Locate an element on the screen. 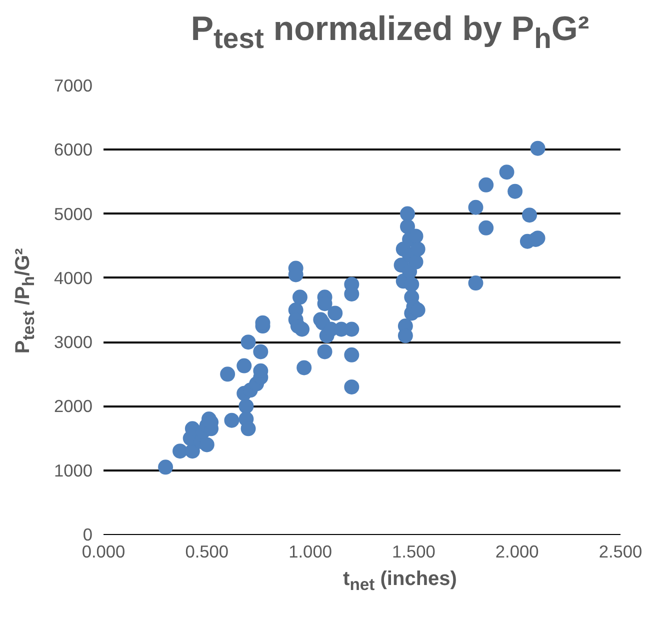  chart-title: P$_{test}$ normalized by P$_{h}$G² is located at coordinates (390, 33).